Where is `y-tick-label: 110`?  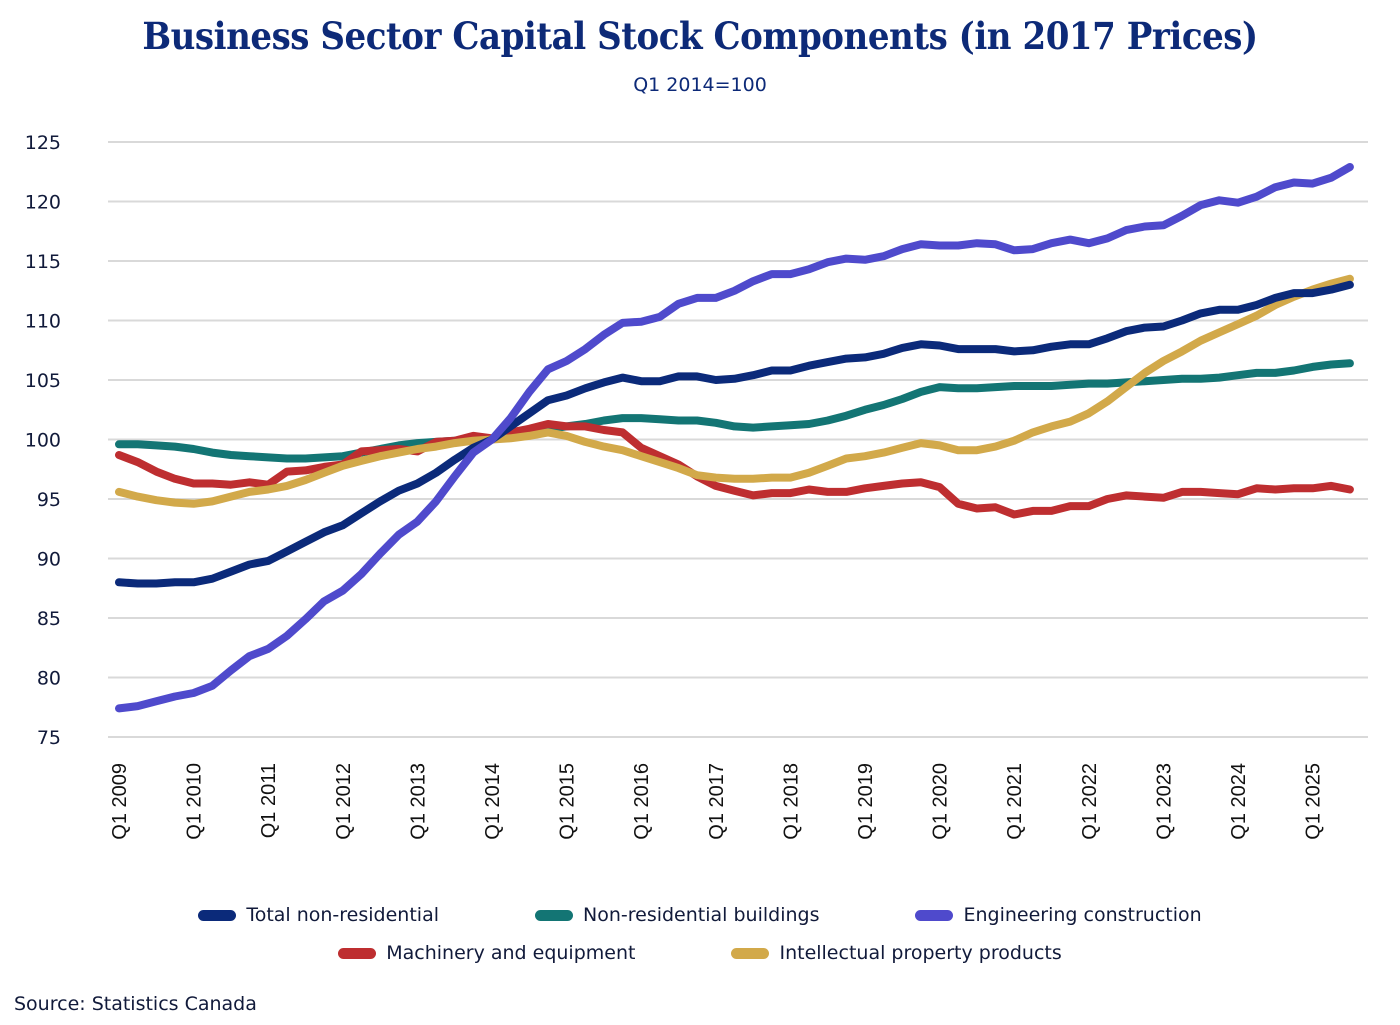 y-tick-label: 110 is located at coordinates (43, 322).